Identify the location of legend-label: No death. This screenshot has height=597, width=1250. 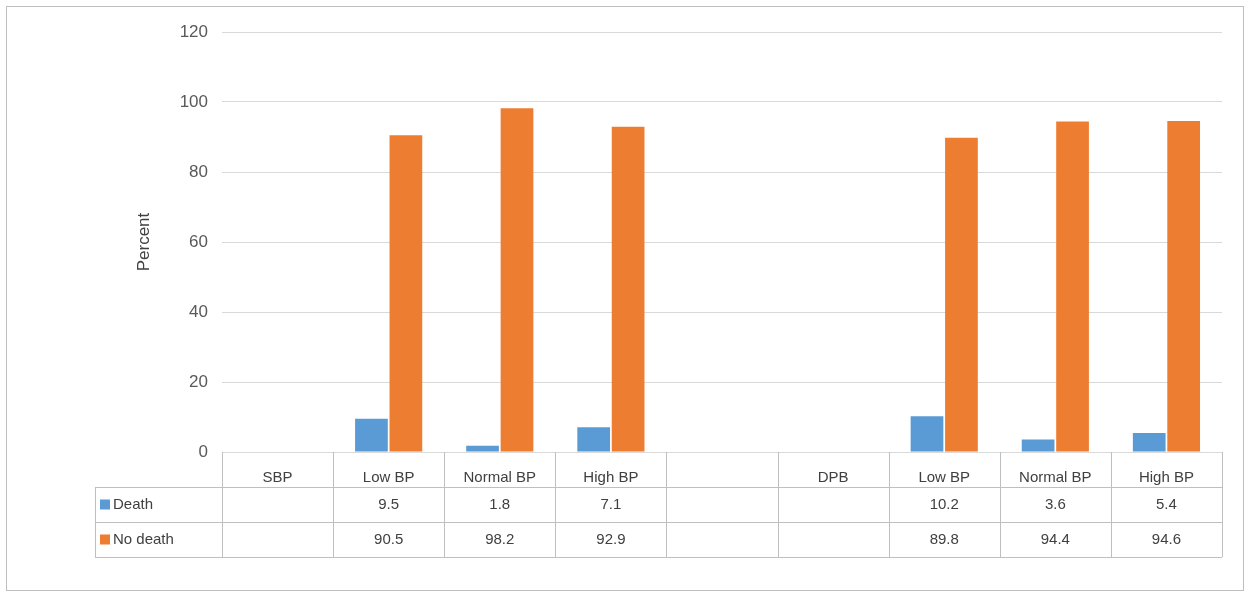
(143, 538).